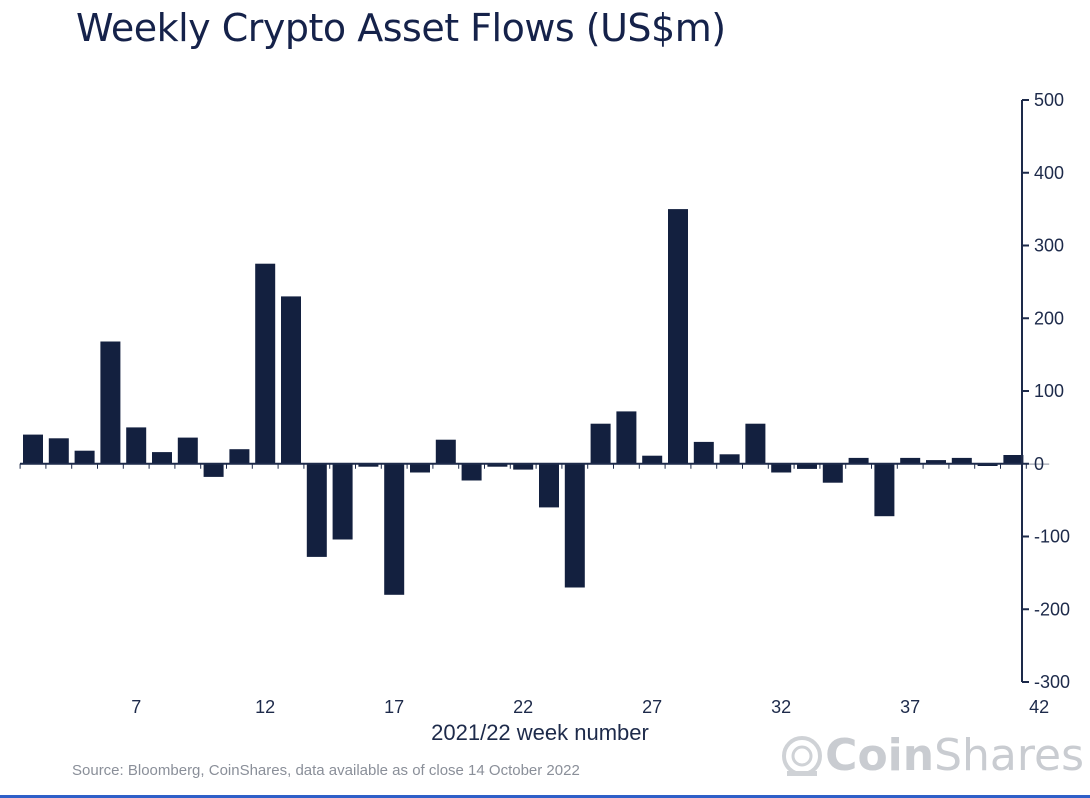 This screenshot has height=798, width=1090. What do you see at coordinates (1049, 100) in the screenshot?
I see `y-tick-label-500: 500` at bounding box center [1049, 100].